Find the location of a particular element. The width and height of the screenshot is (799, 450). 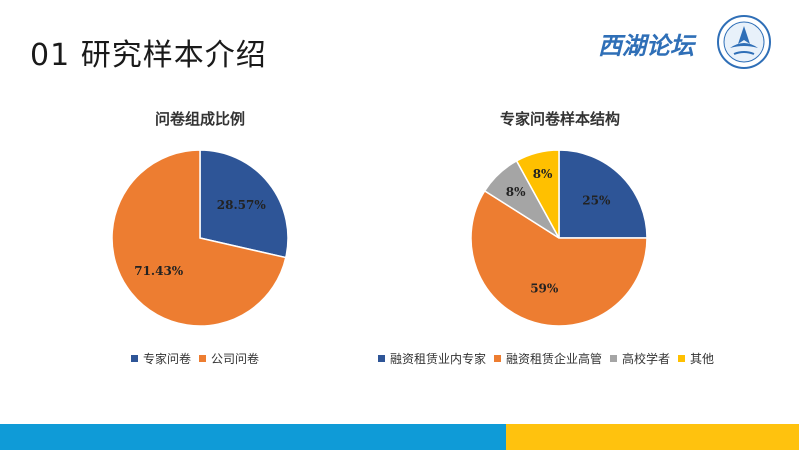

pie-chart-expert-structure: 25% 59% 8% 8% is located at coordinates (559, 238).